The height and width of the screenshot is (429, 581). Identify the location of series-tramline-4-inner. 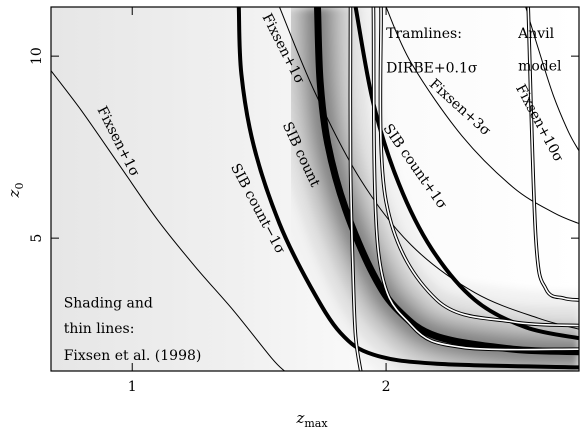
(553, 154).